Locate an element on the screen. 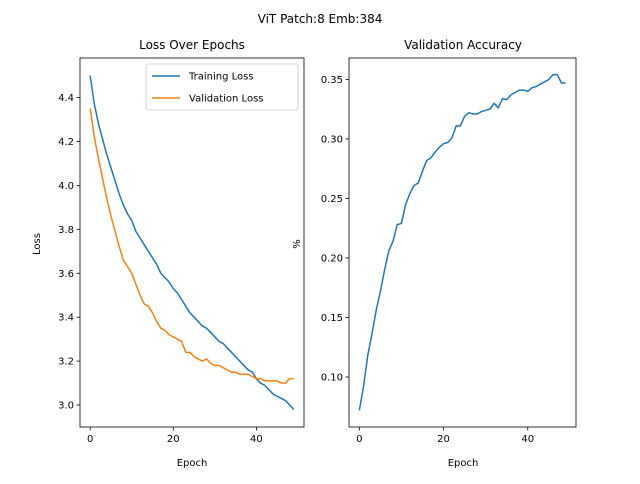 This screenshot has height=484, width=640. accuracy-chart-ylabel: % is located at coordinates (297, 244).